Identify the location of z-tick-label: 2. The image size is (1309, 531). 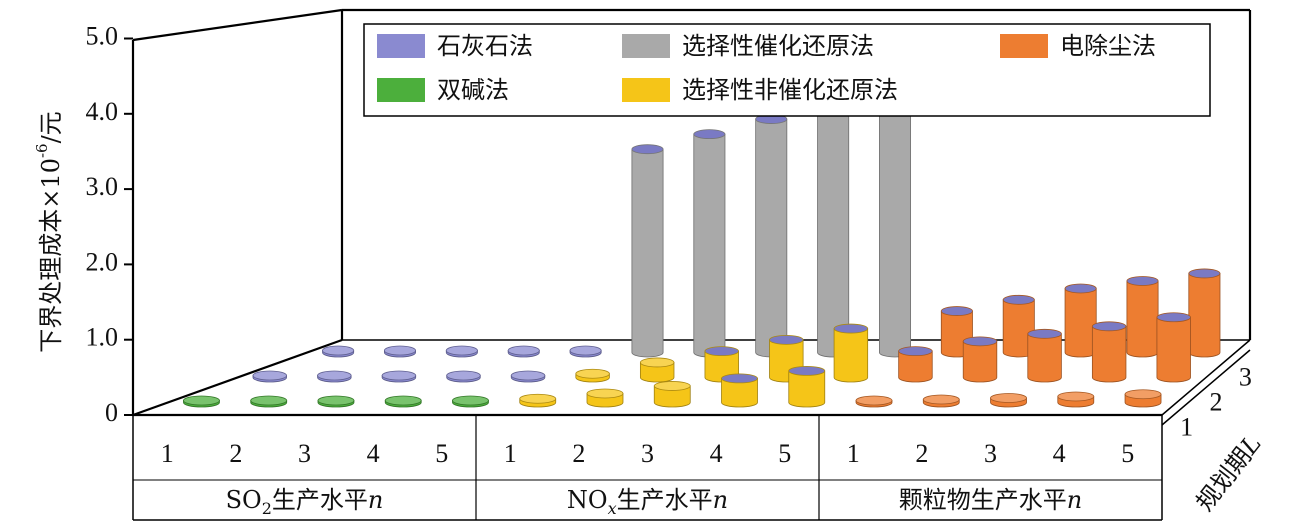
(1216, 402).